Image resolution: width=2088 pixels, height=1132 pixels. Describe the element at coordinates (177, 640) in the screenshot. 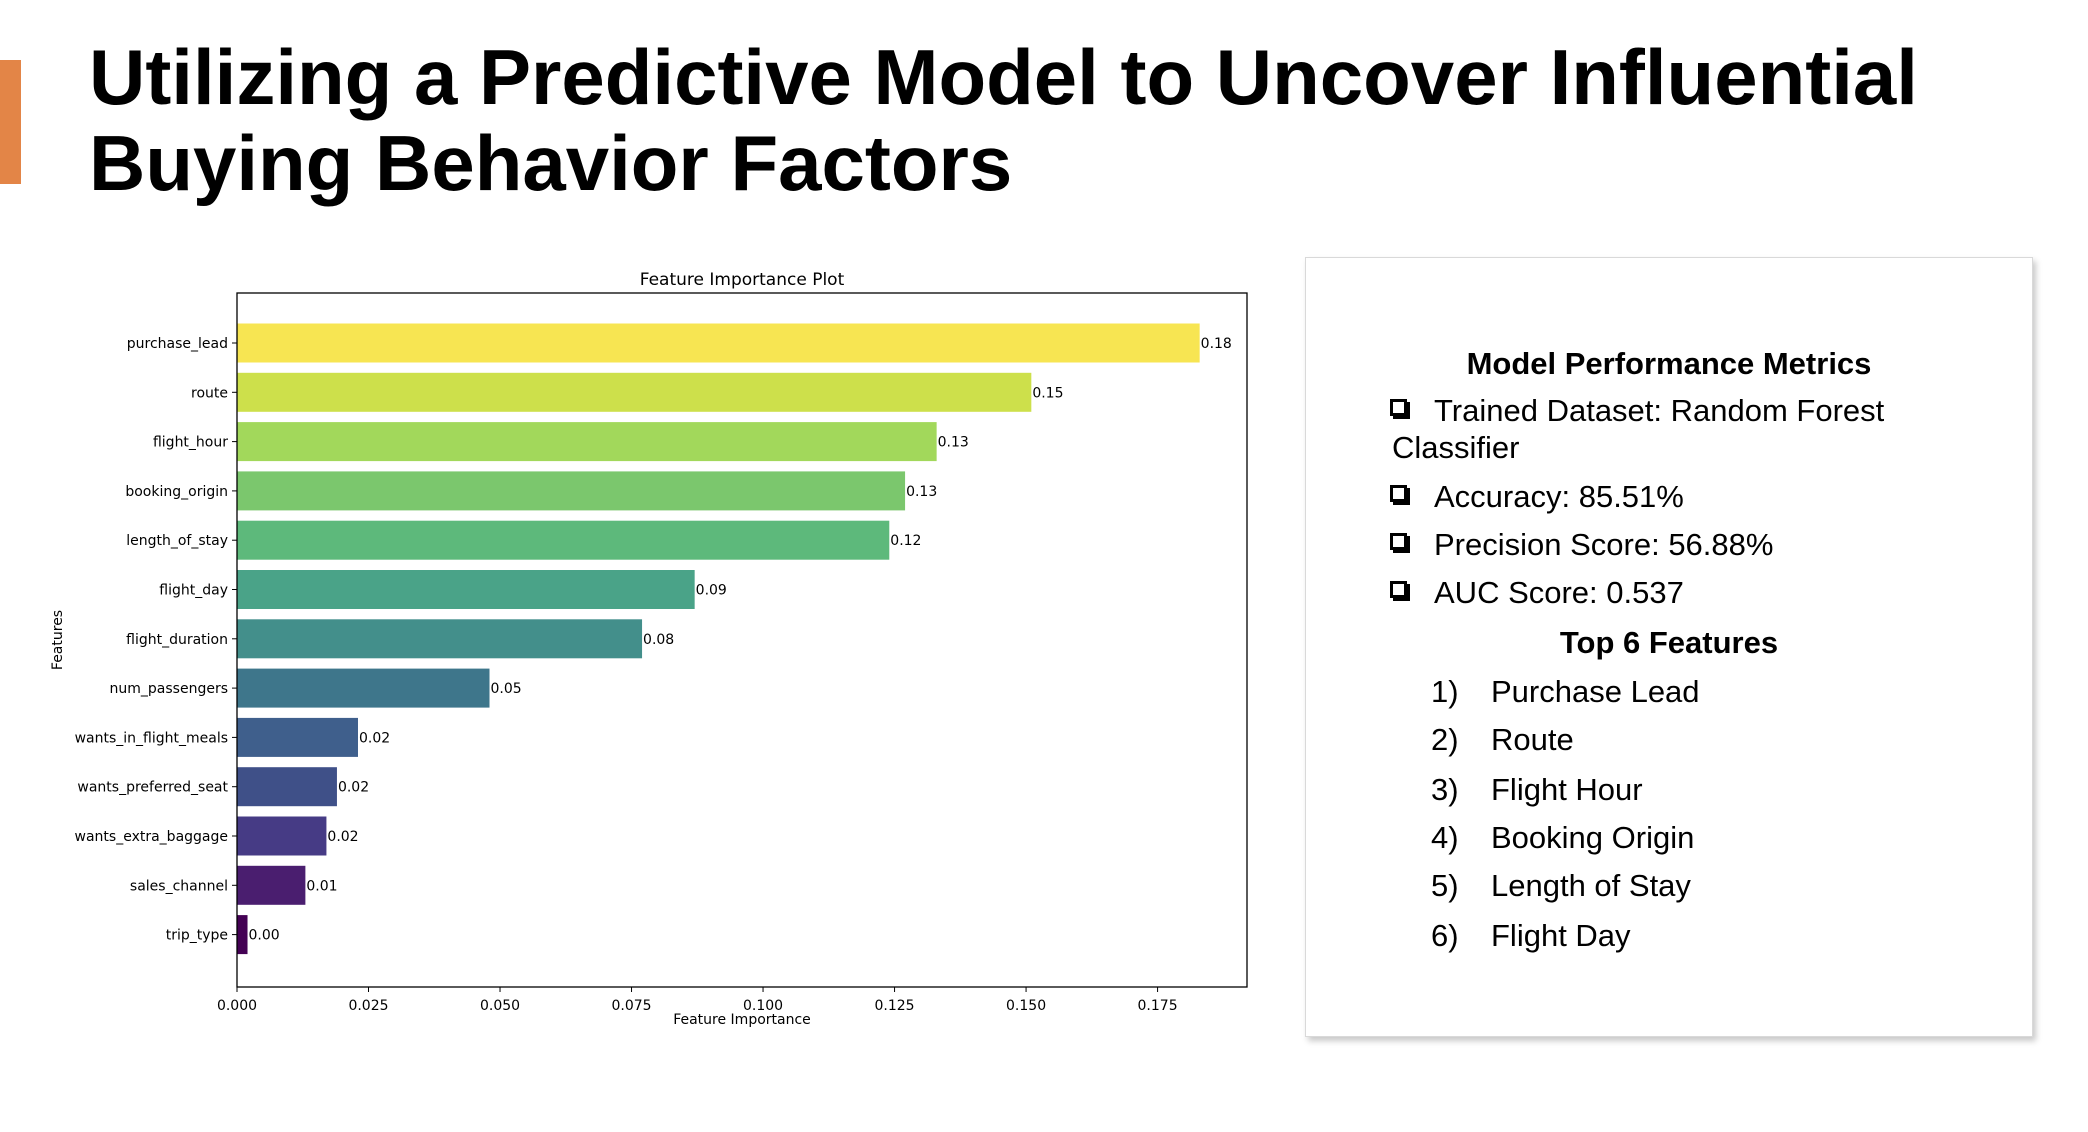

I see `y-tick-label: flight_duration` at that location.